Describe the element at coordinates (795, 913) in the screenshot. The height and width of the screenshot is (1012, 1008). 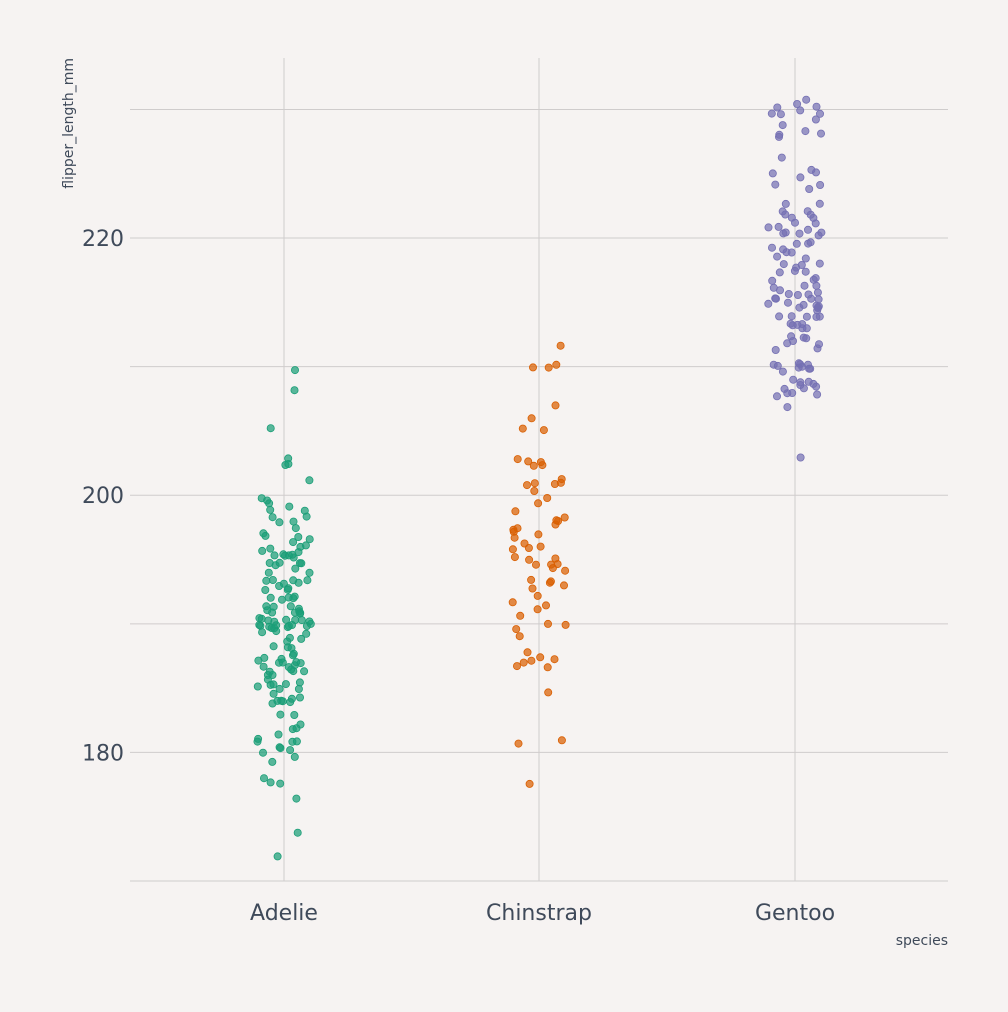
I see `x-tick-label: Gentoo` at that location.